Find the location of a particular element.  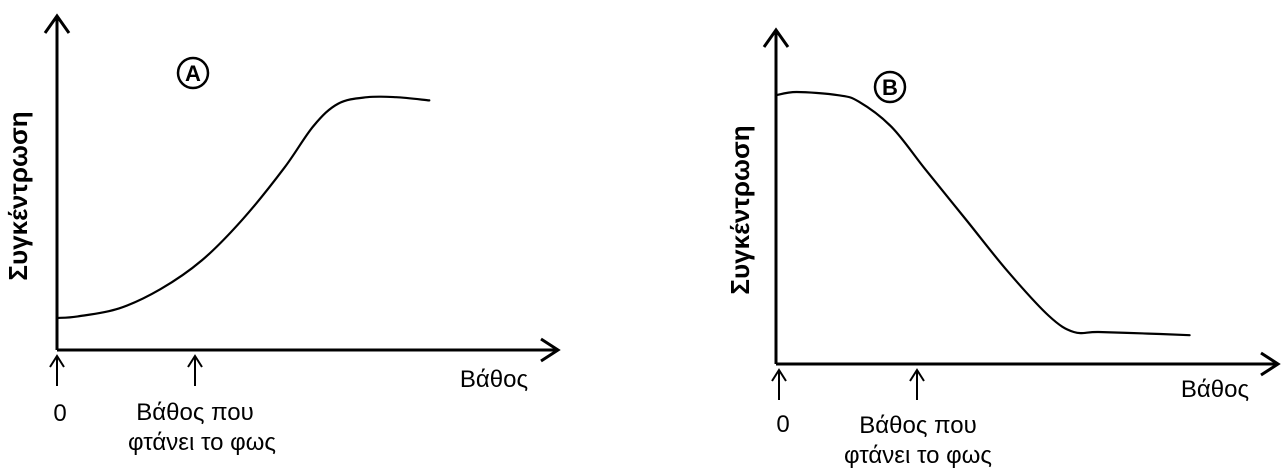

panel-label-b: Β is located at coordinates (890, 87).